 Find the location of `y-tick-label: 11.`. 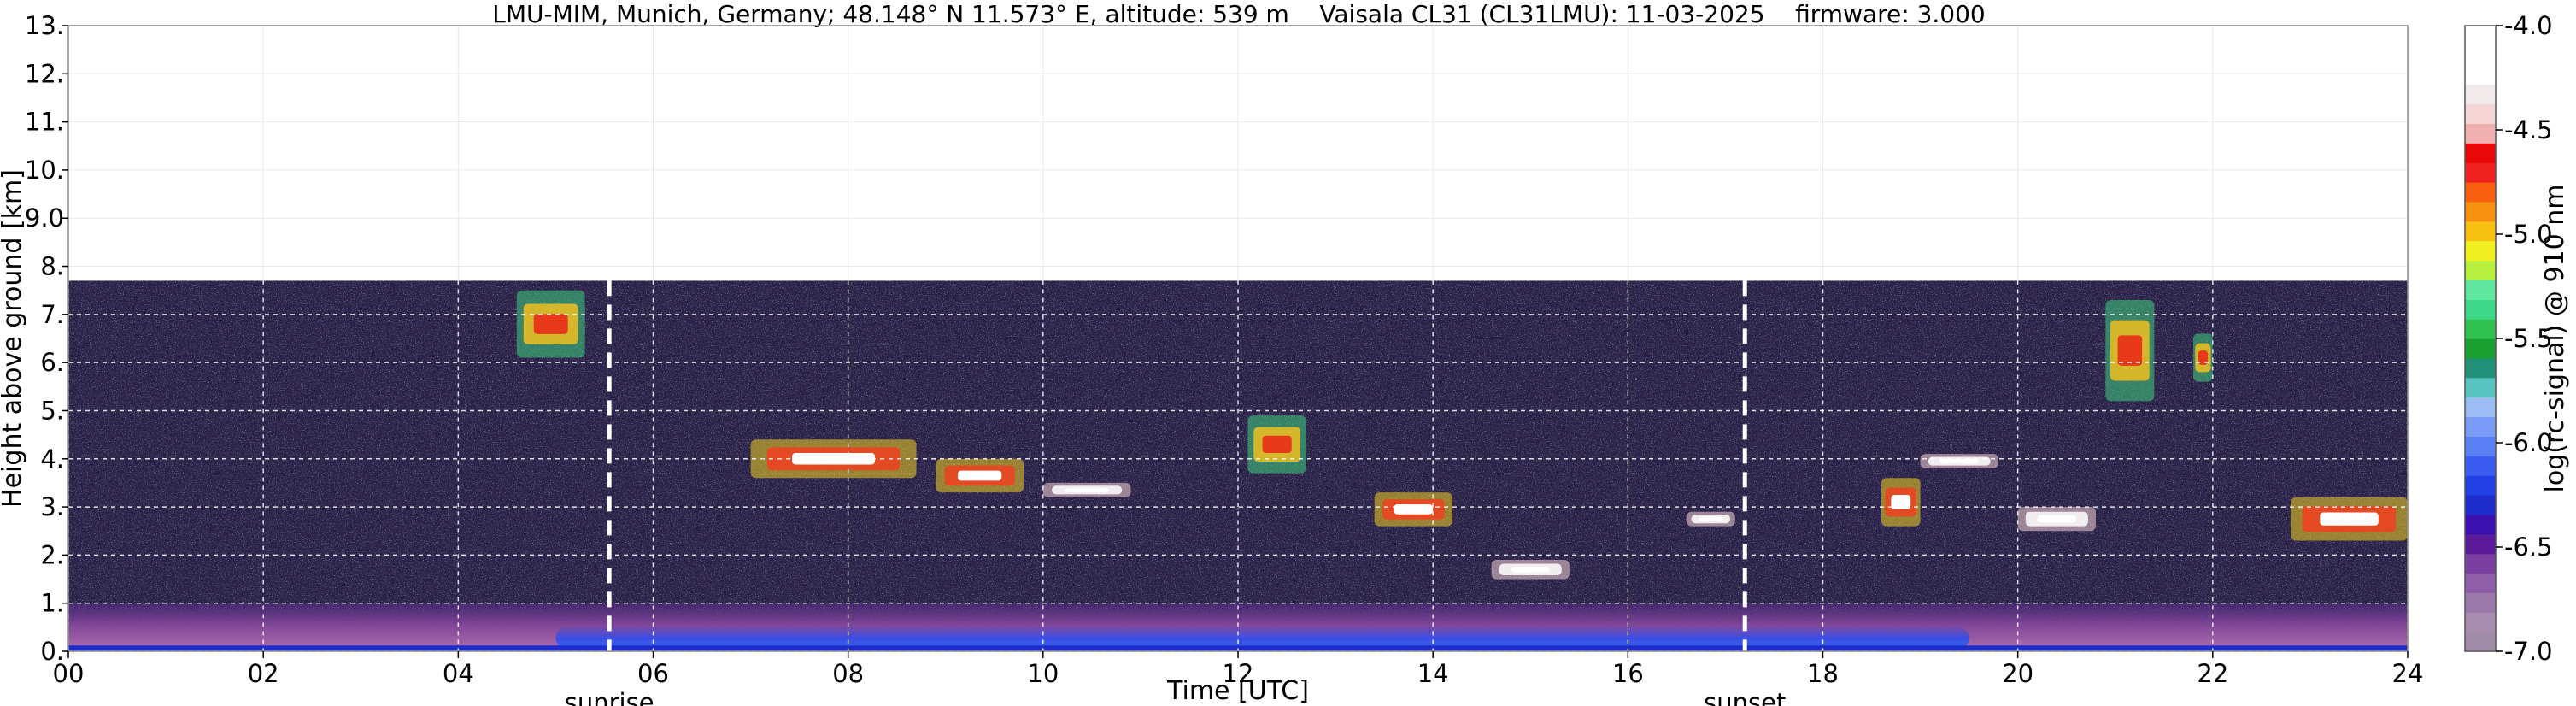

y-tick-label: 11. is located at coordinates (44, 122).